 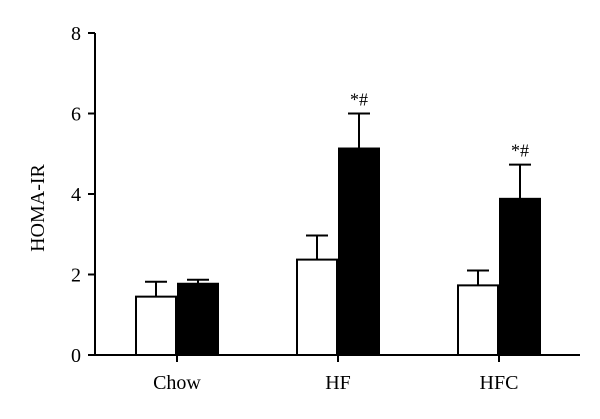 I want to click on y-tick-label: 8, so click(x=76, y=34).